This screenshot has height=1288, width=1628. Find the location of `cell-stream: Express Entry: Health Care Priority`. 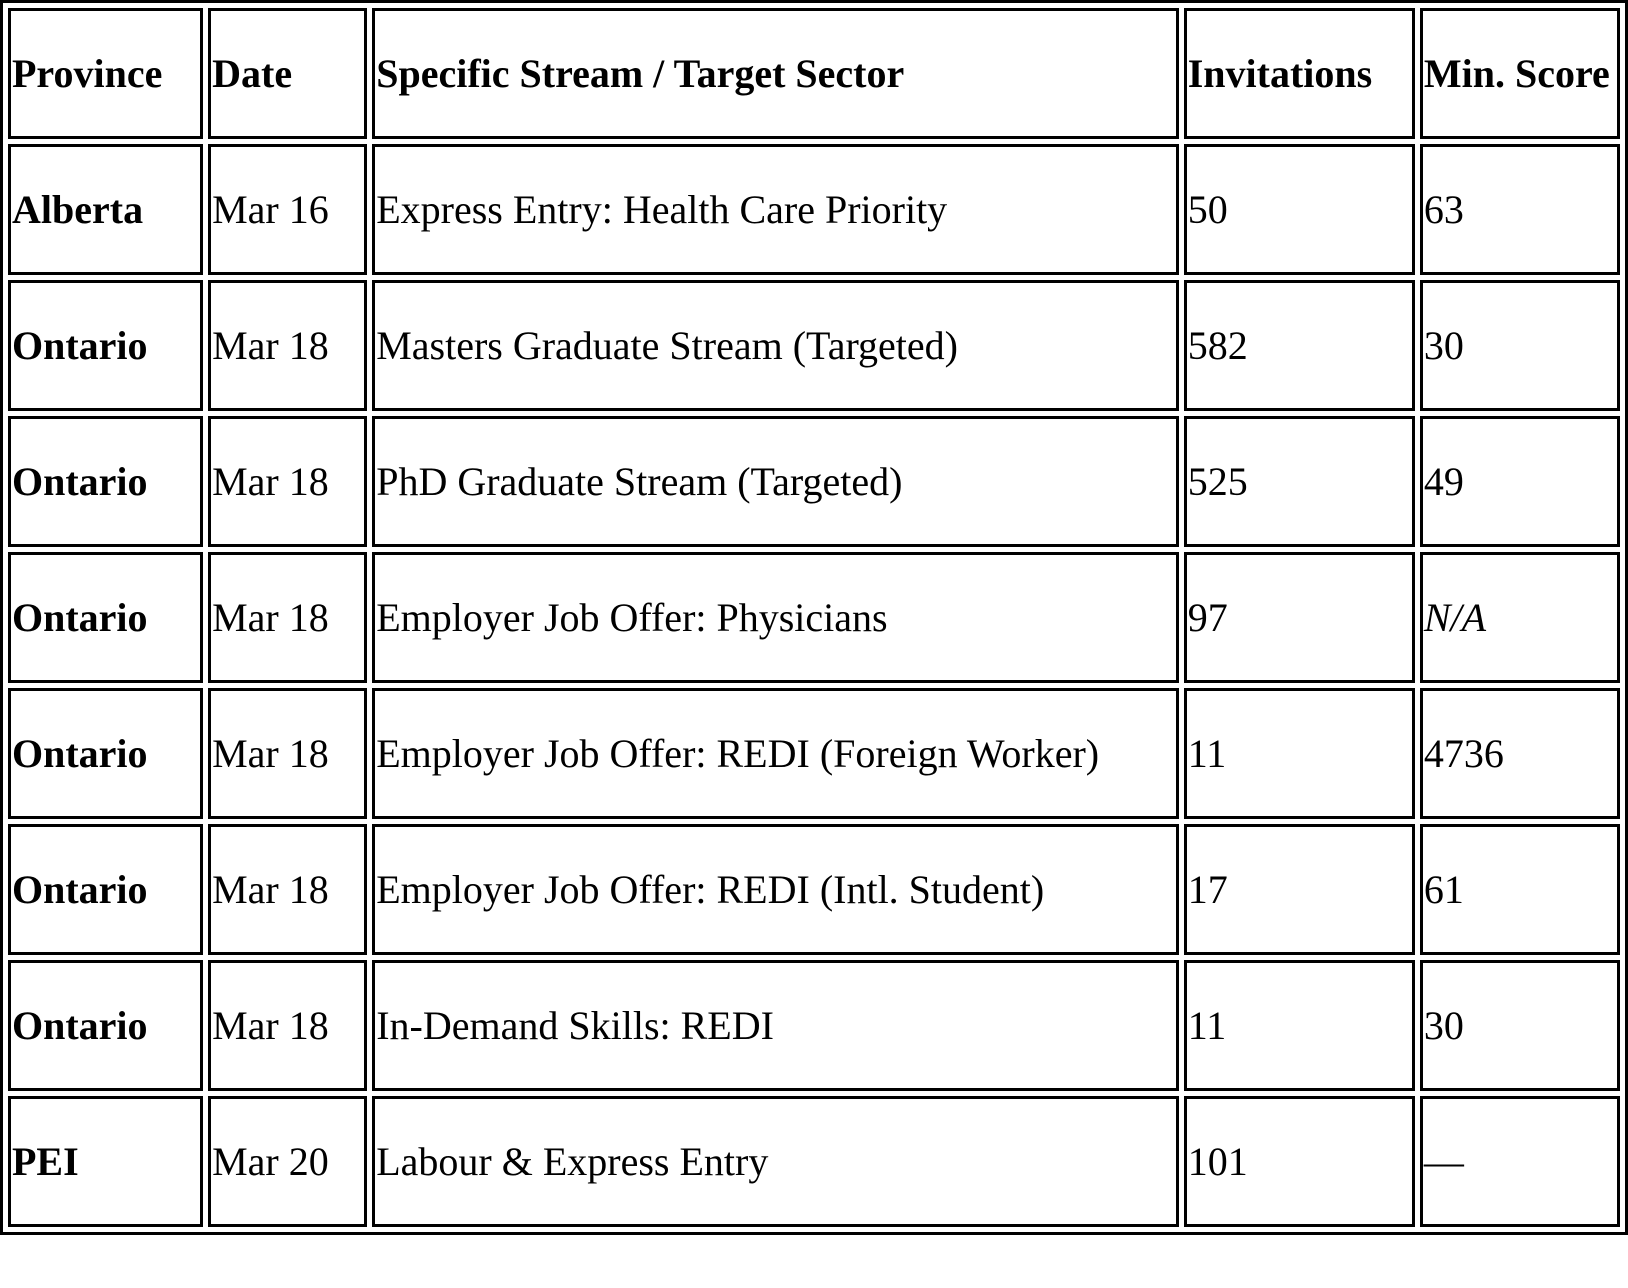

cell-stream: Express Entry: Health Care Priority is located at coordinates (775, 209).